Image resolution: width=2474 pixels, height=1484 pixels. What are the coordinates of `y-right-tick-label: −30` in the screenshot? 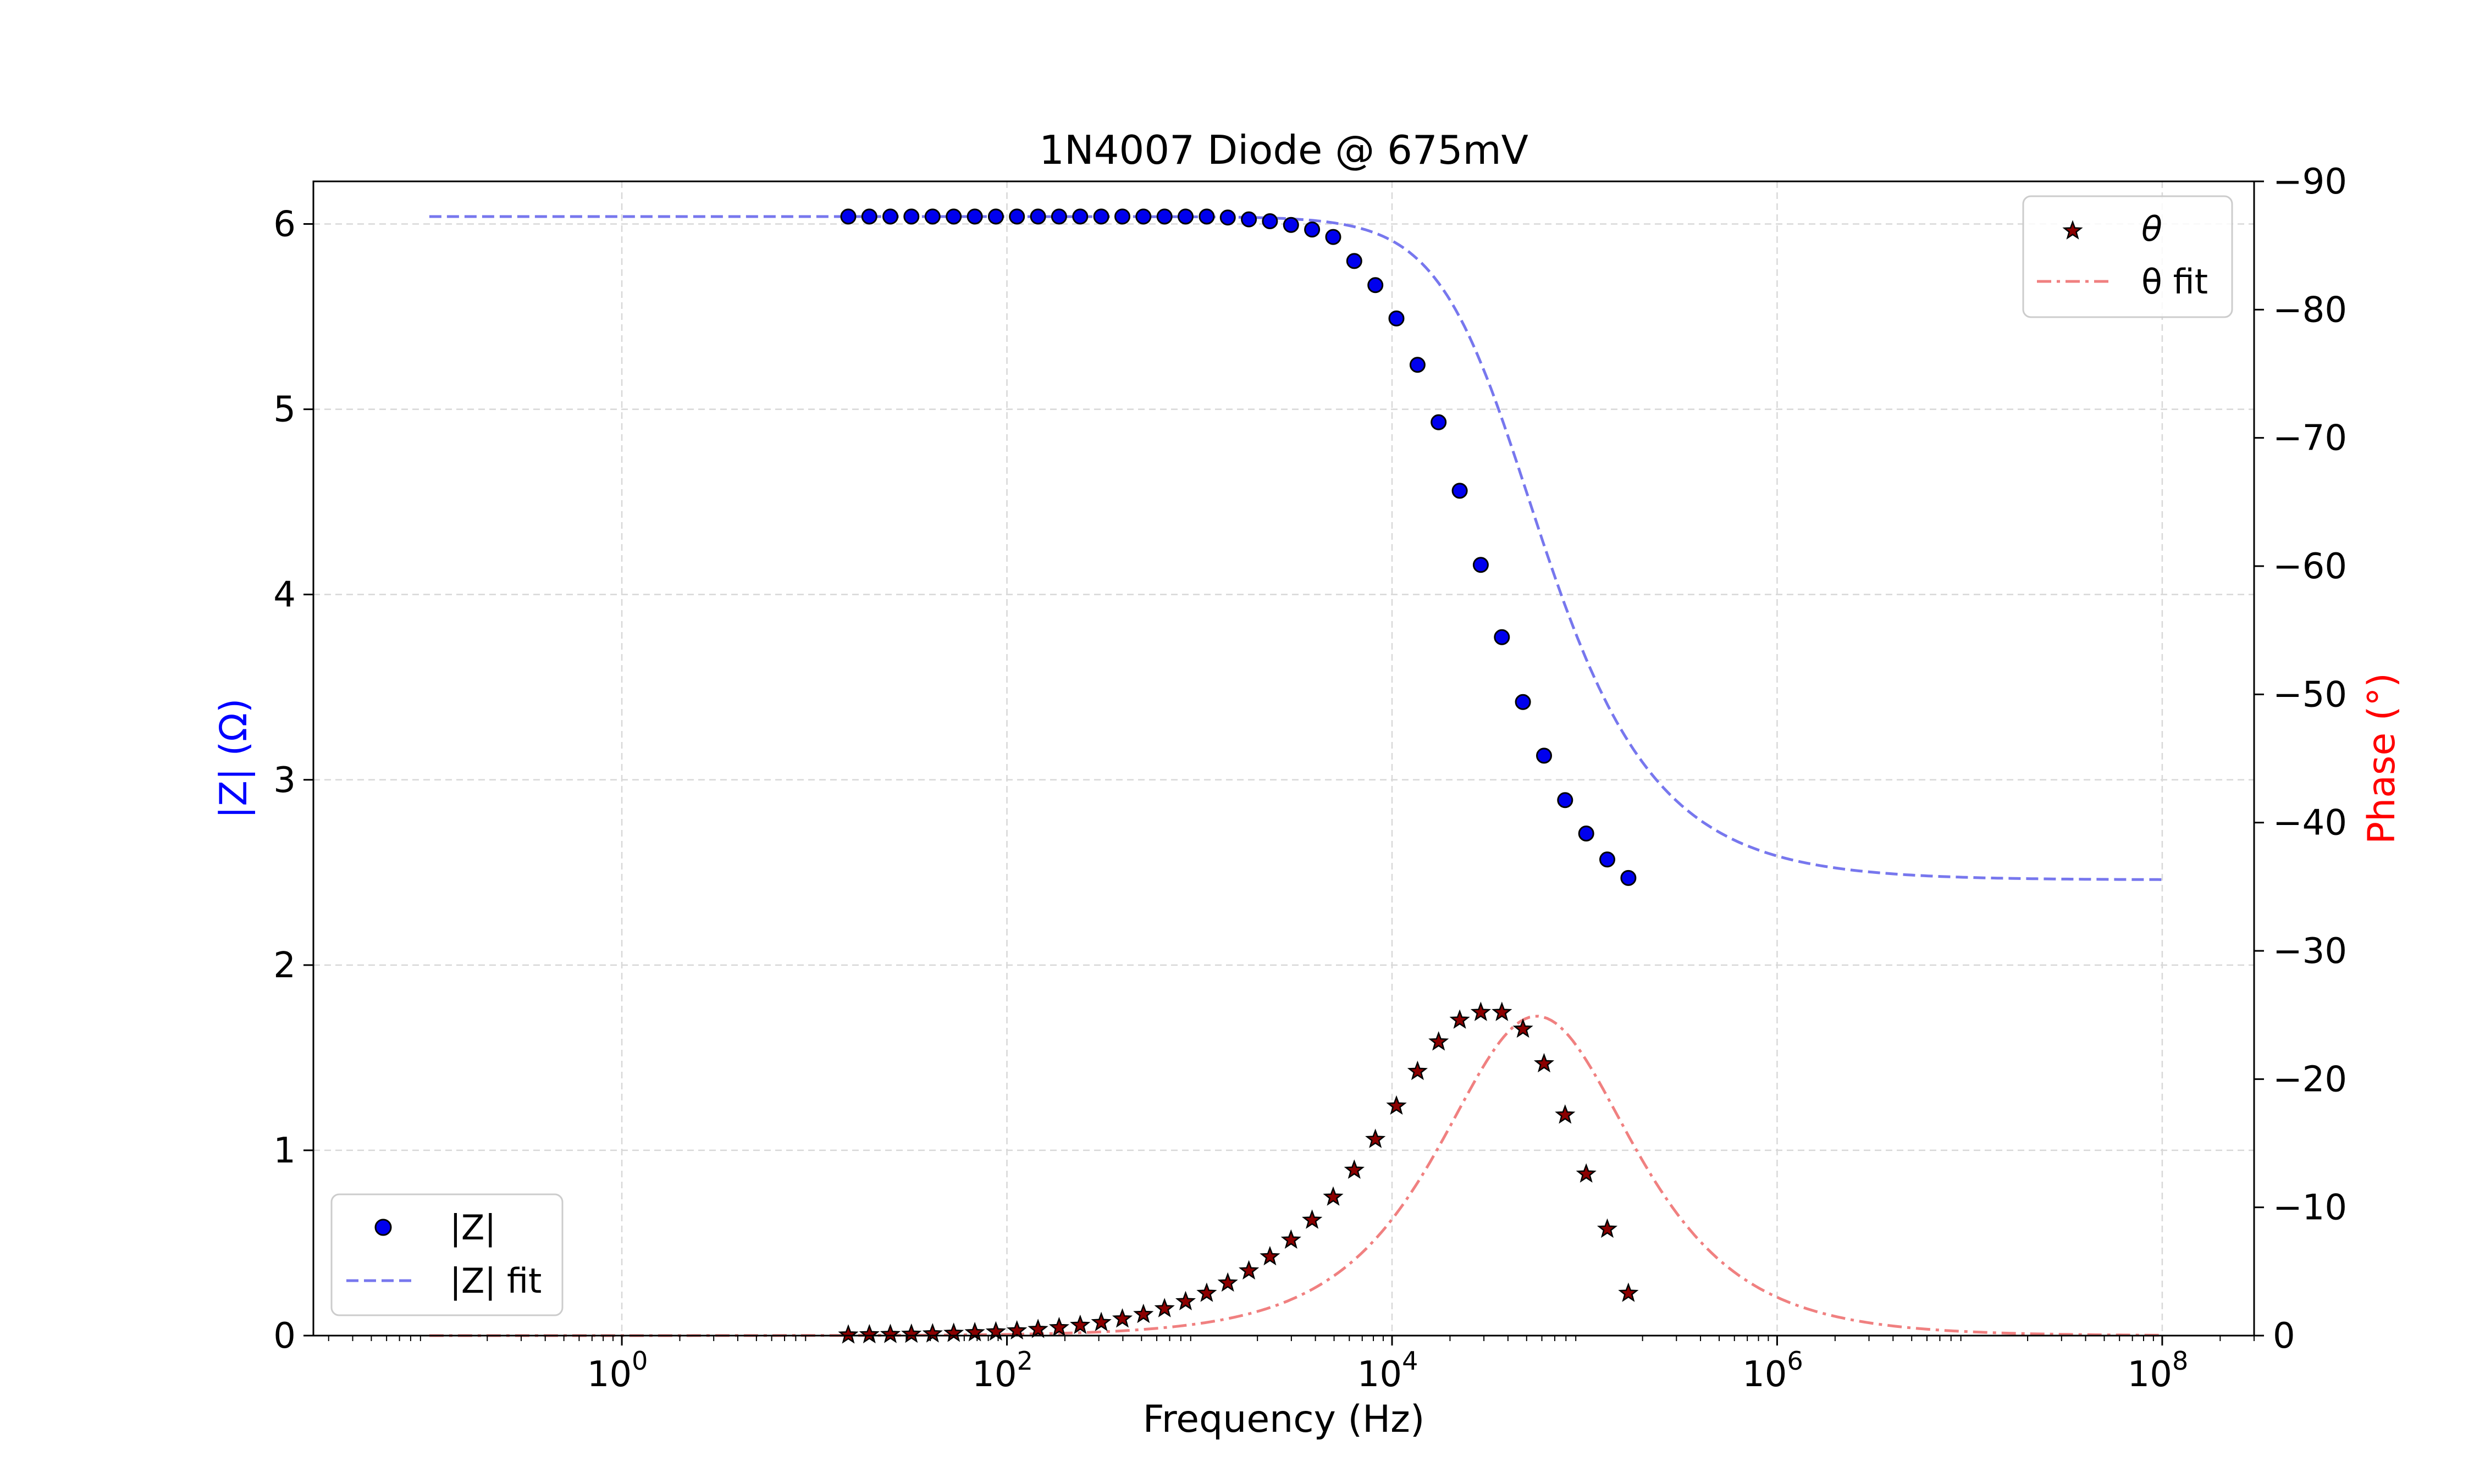 It's located at (2310, 951).